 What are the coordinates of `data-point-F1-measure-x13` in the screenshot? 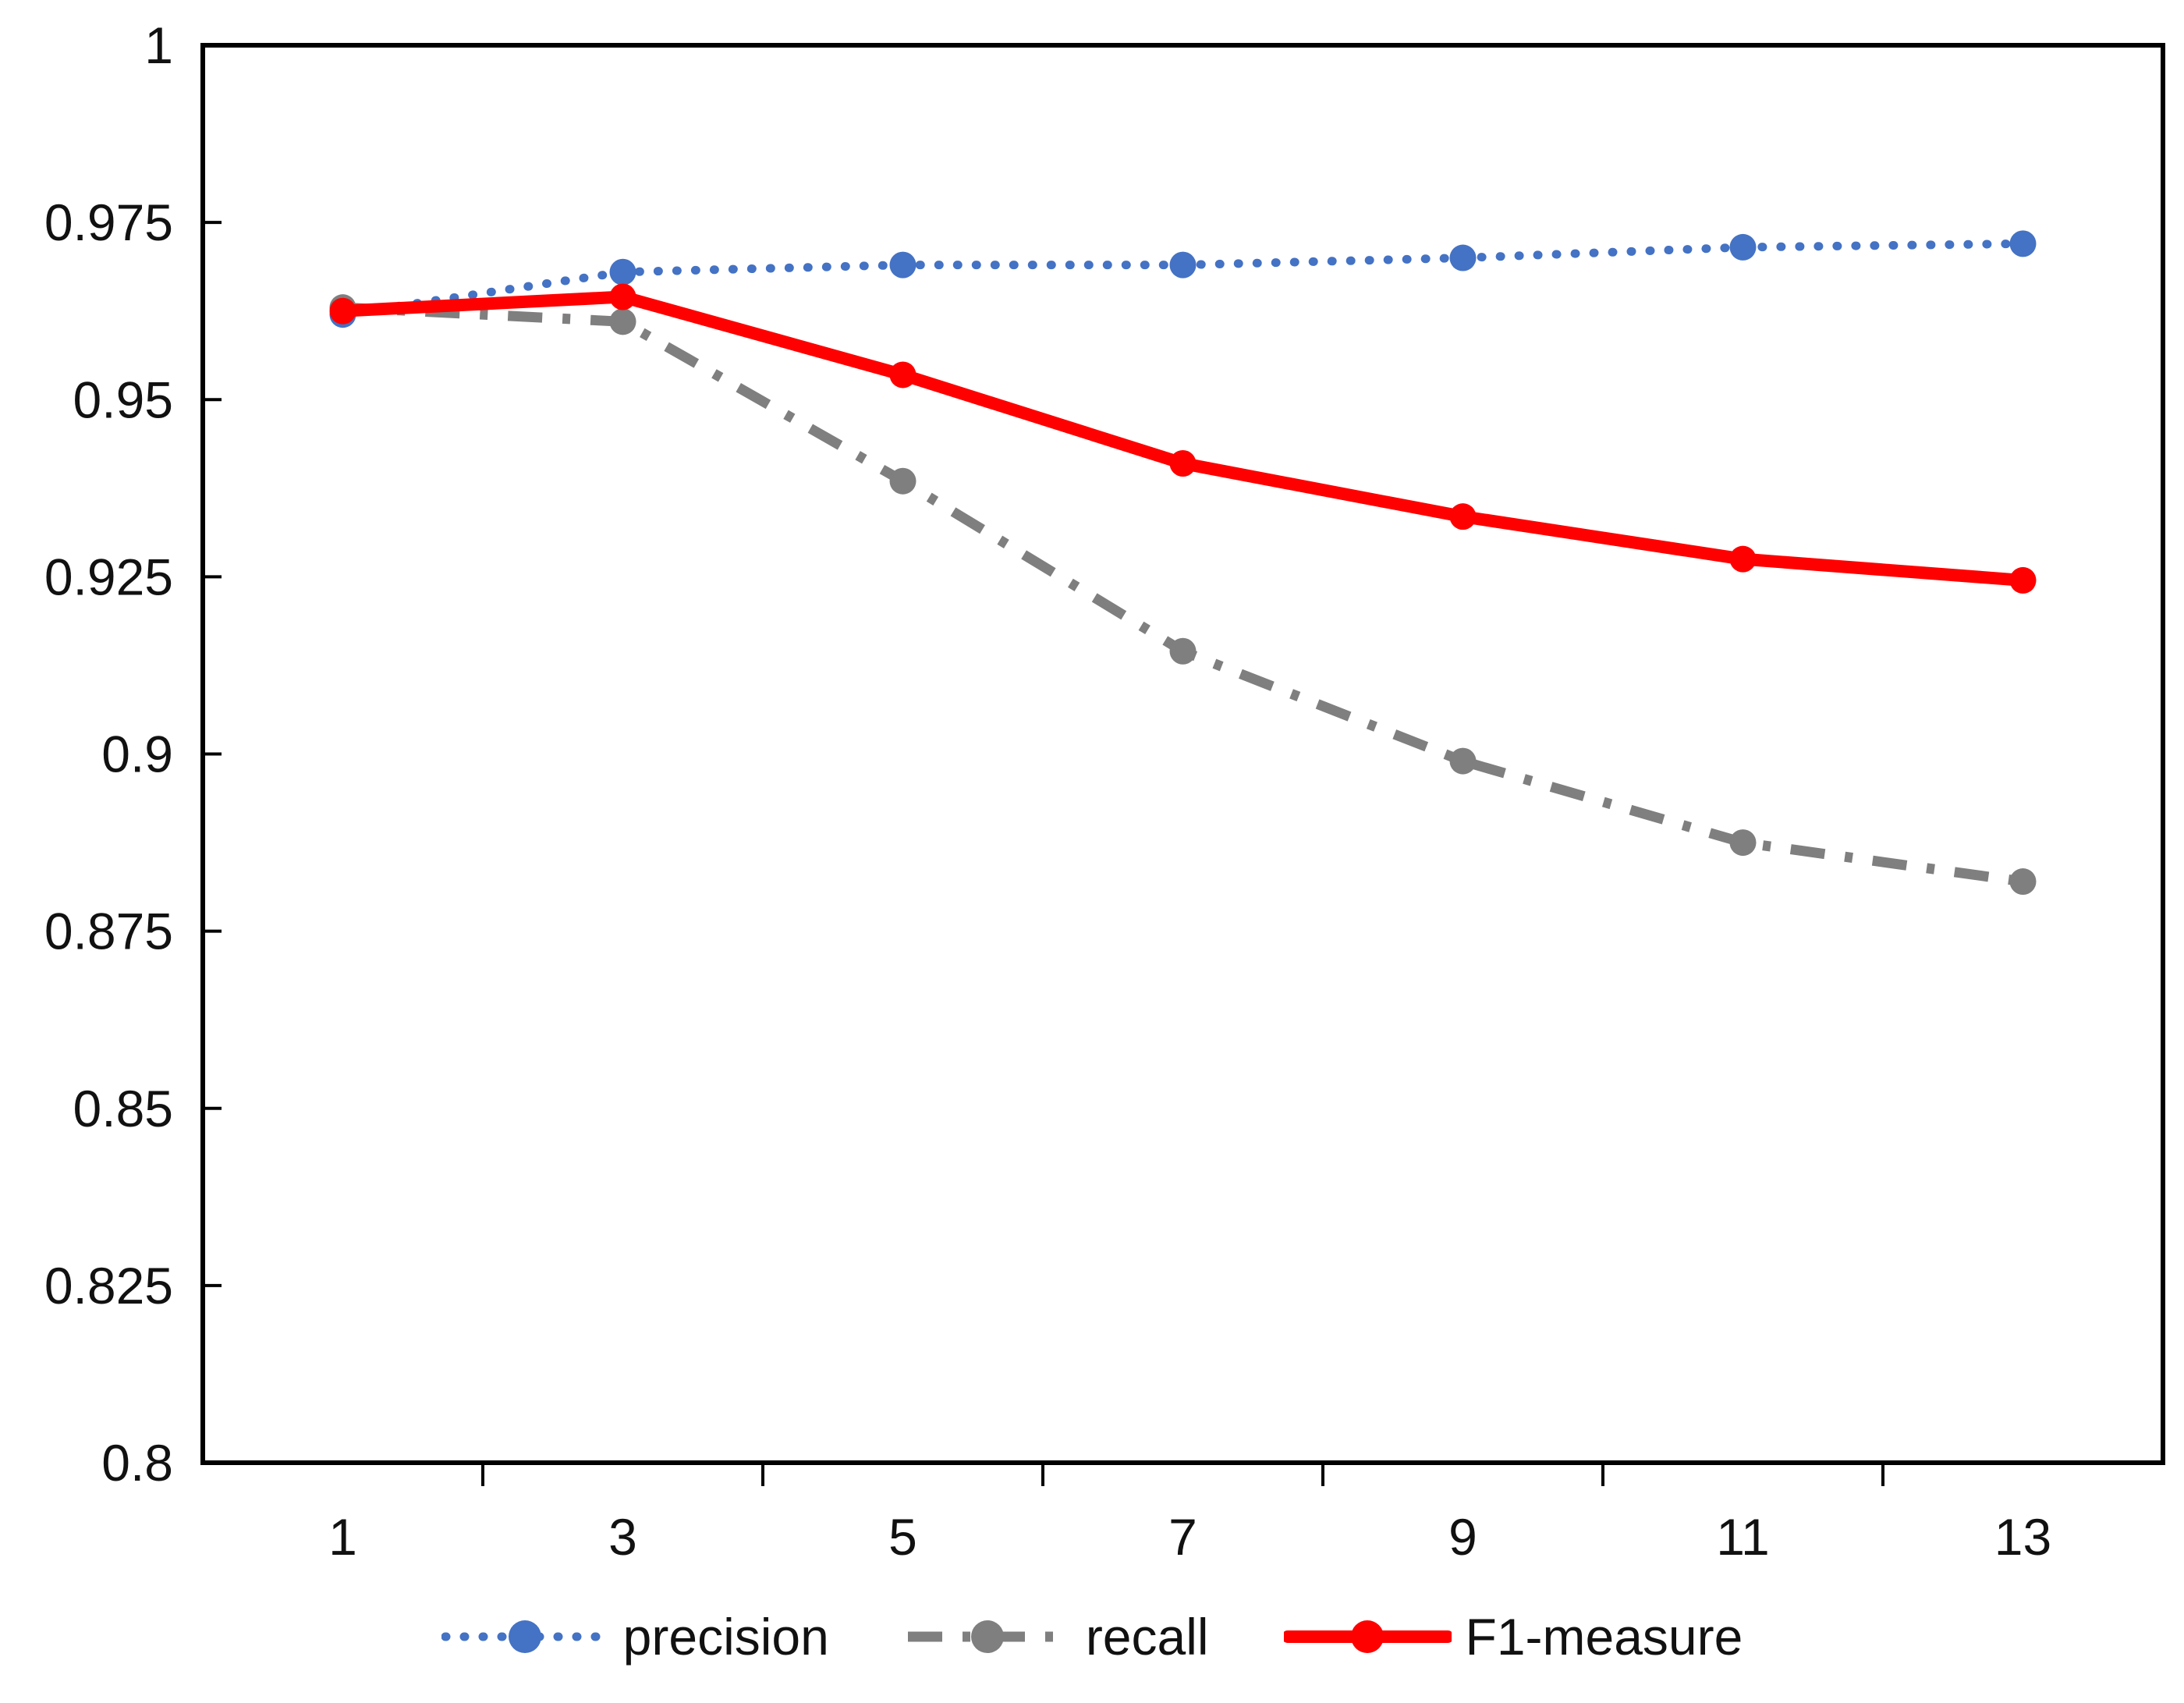 It's located at (2023, 580).